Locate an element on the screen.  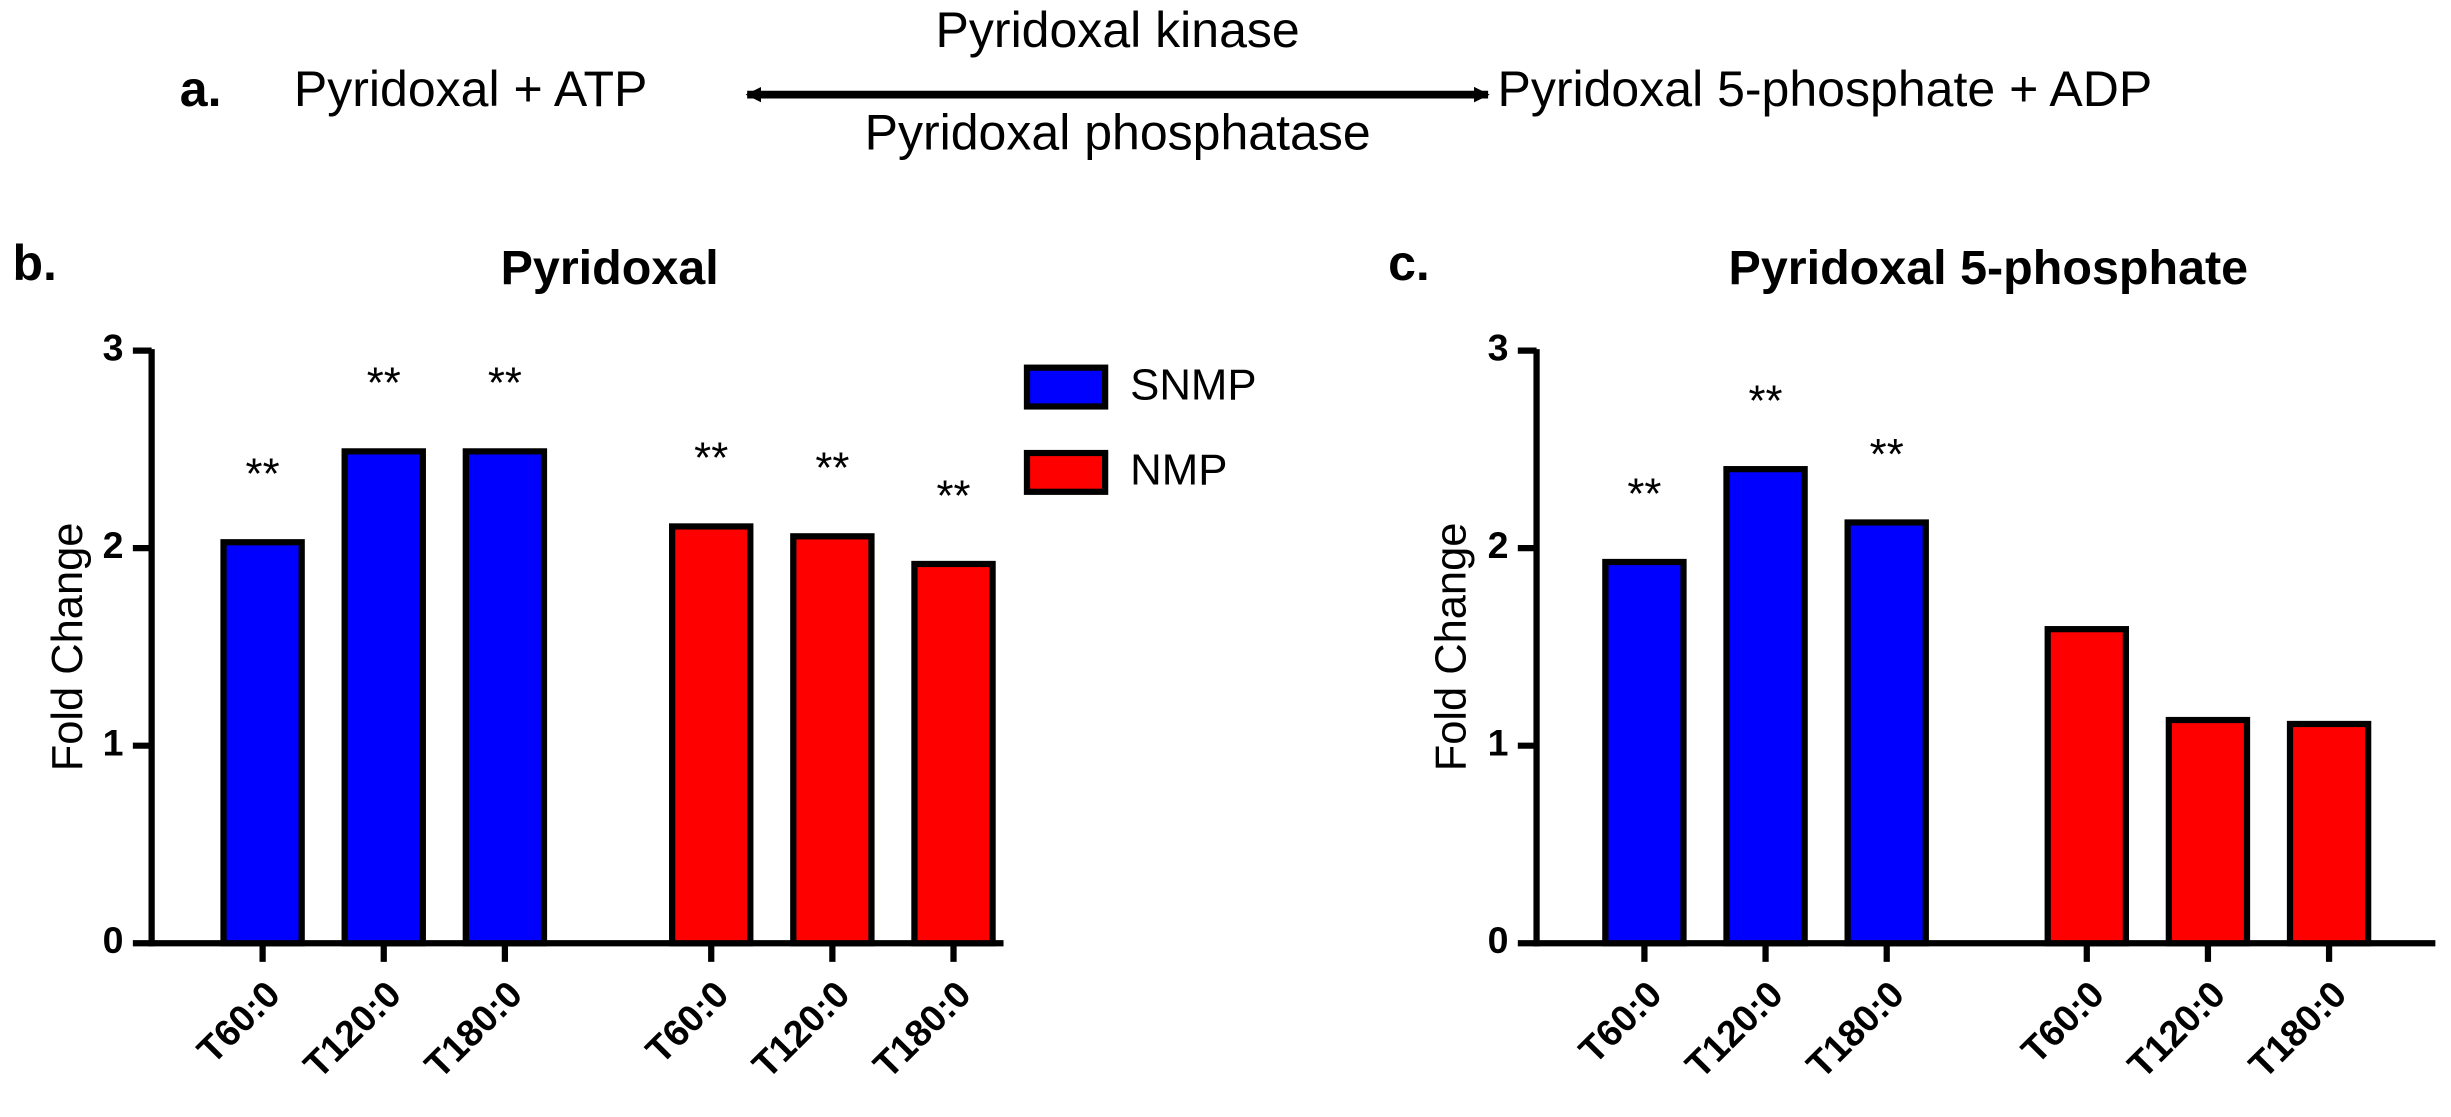
legend-label: NMP is located at coordinates (1178, 471).